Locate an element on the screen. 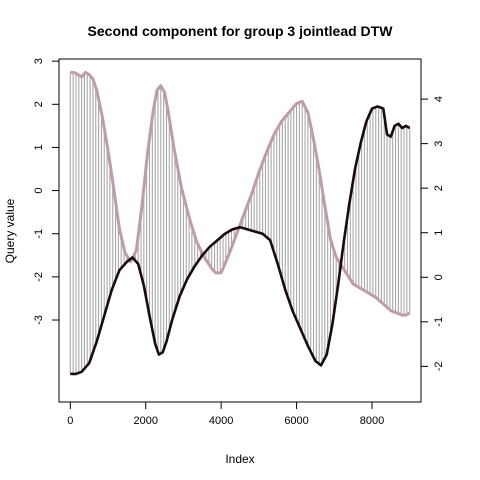  y-left-tick-label: 3 is located at coordinates (39, 61).